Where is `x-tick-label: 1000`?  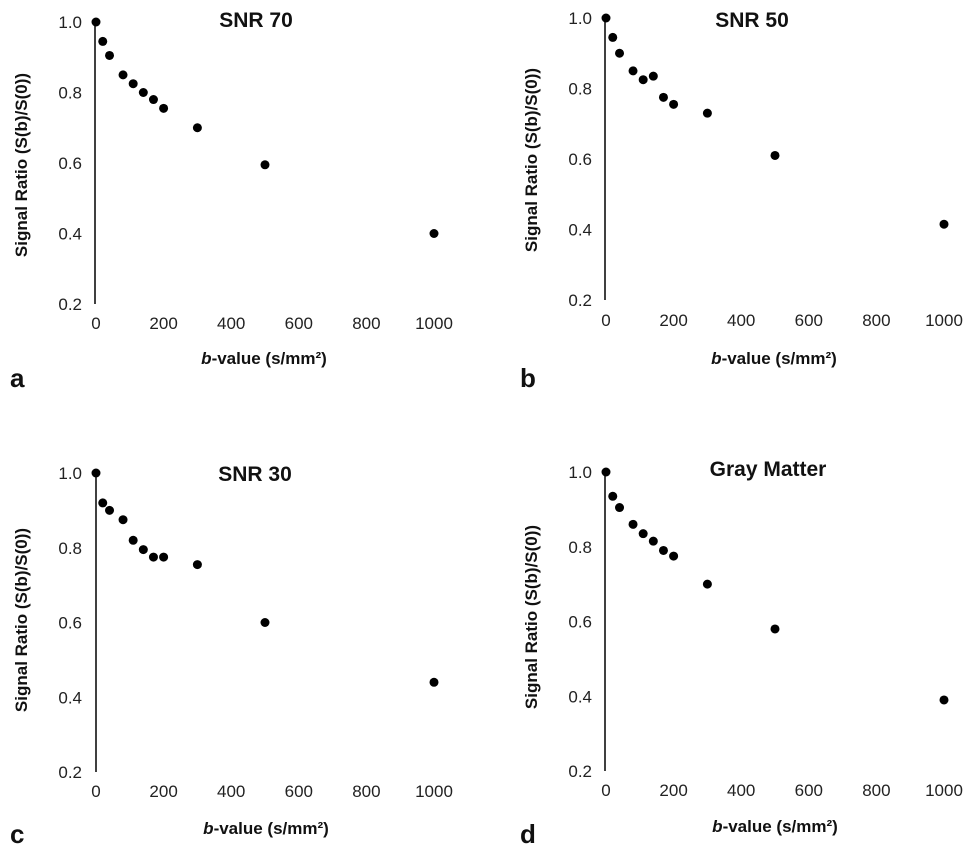
x-tick-label: 1000 is located at coordinates (944, 320).